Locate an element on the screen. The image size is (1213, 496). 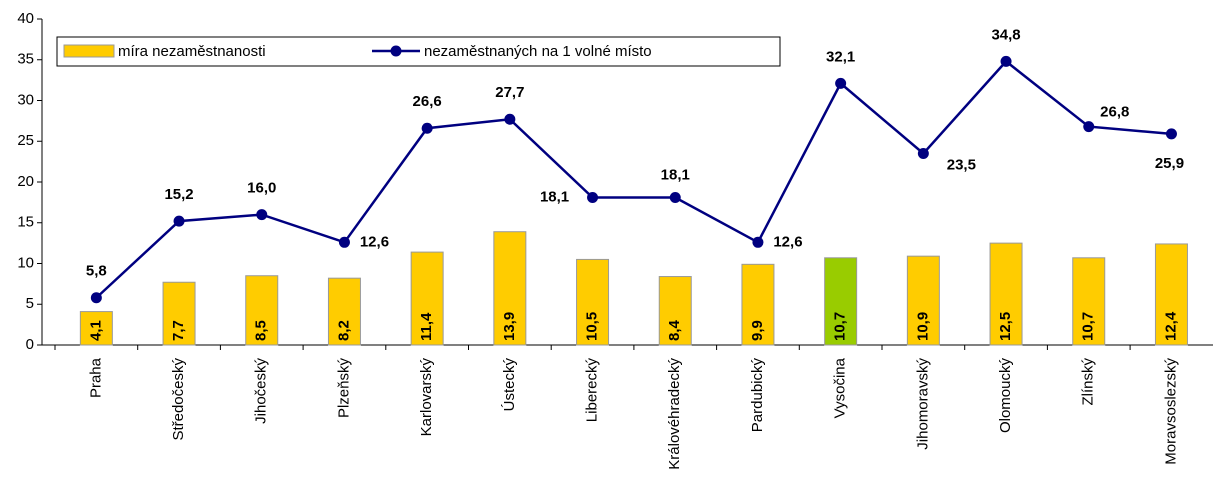
y-tick-label: 40 is located at coordinates (25, 18).